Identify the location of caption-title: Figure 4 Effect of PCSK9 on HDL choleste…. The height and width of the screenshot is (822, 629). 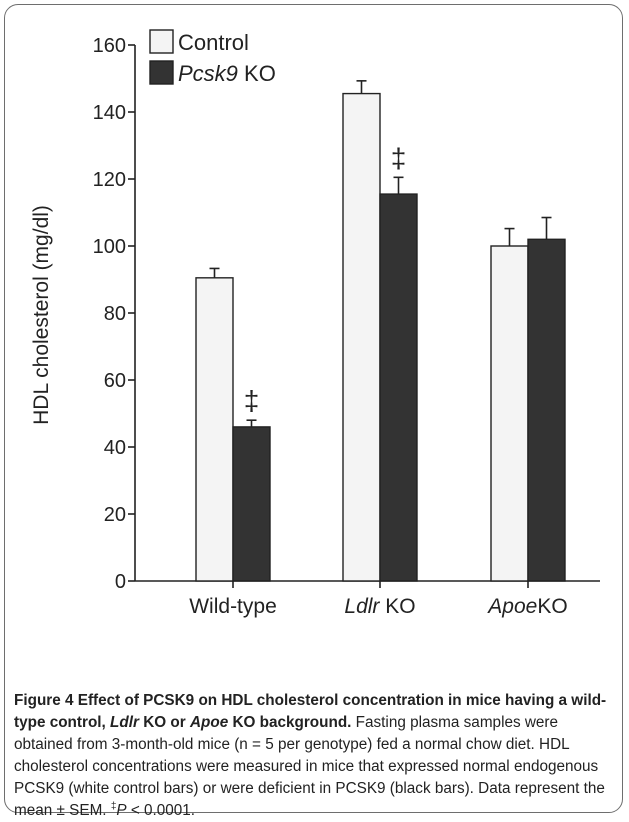
(310, 711).